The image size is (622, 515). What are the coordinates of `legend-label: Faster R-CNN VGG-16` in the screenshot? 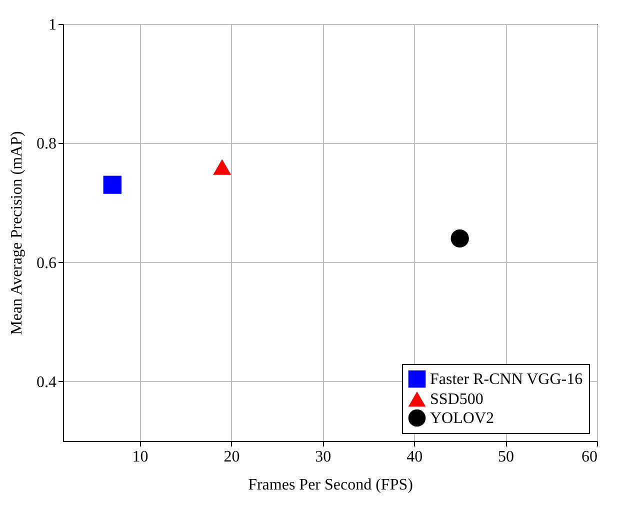 It's located at (506, 379).